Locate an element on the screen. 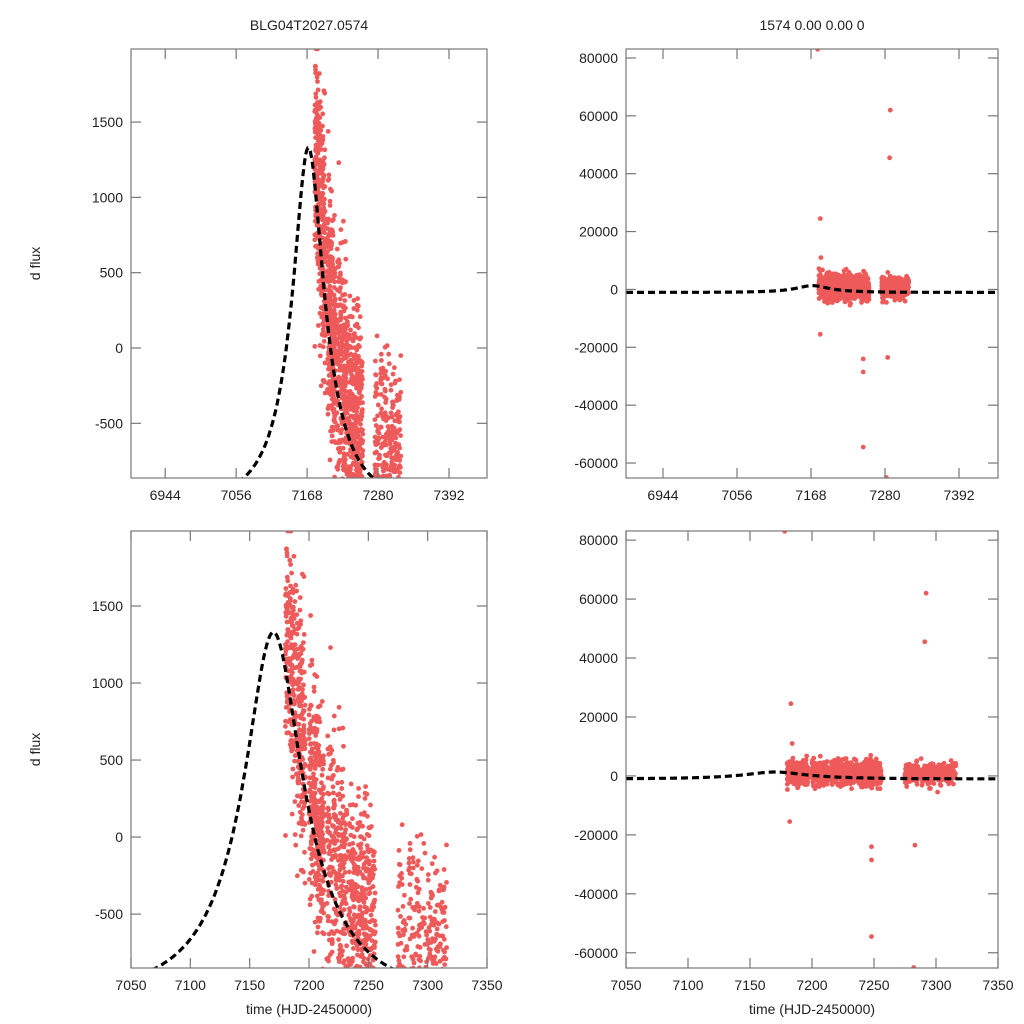 This screenshot has height=1024, width=1024. y-tick-label: 500 is located at coordinates (112, 273).